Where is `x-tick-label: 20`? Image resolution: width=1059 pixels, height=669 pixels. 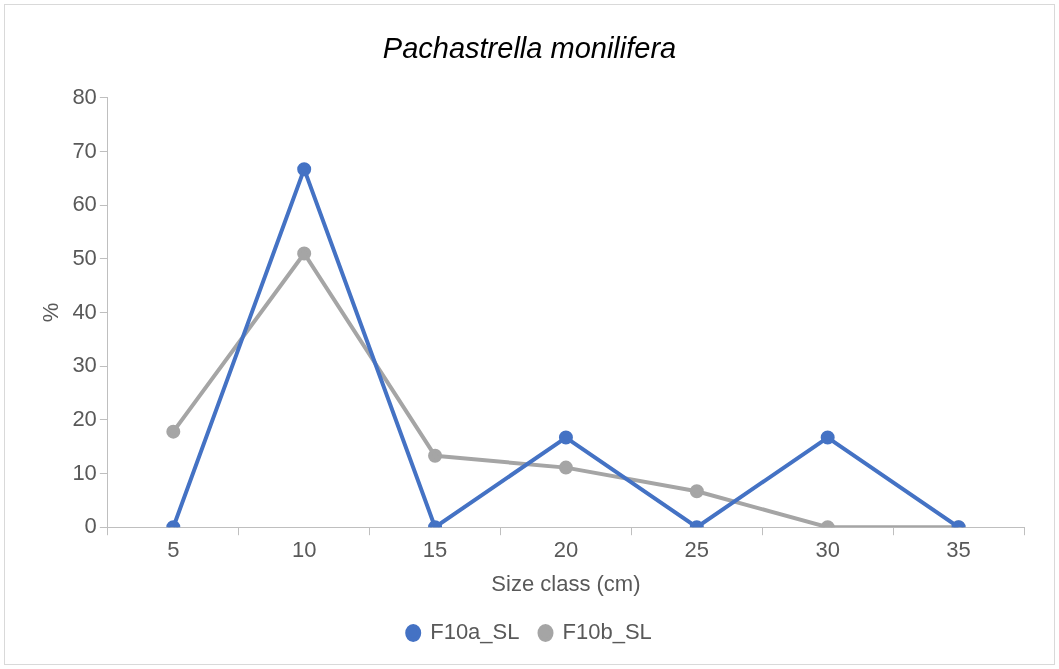 x-tick-label: 20 is located at coordinates (566, 550).